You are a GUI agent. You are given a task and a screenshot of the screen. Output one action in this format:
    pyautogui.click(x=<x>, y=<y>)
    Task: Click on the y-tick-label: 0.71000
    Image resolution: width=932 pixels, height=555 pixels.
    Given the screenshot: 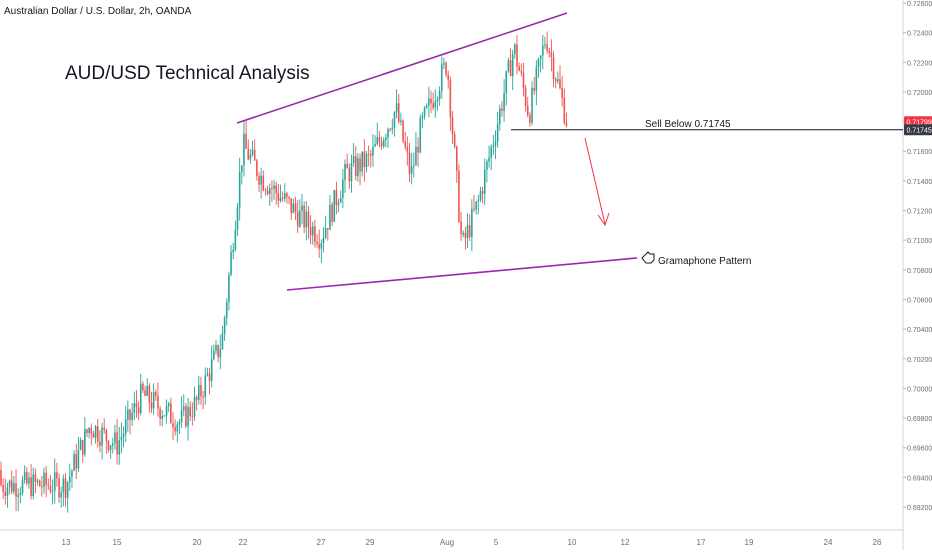 What is the action you would take?
    pyautogui.click(x=919, y=241)
    